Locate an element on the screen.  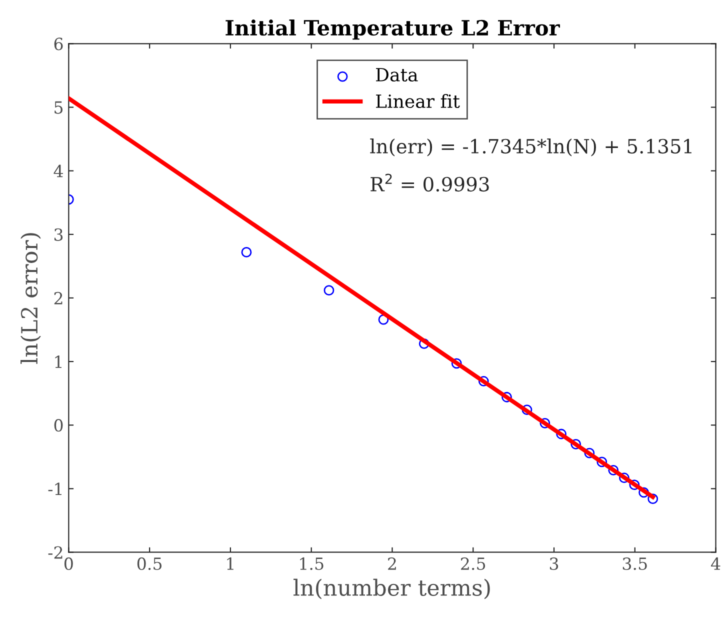
y-tick-label: 4 is located at coordinates (58, 171).